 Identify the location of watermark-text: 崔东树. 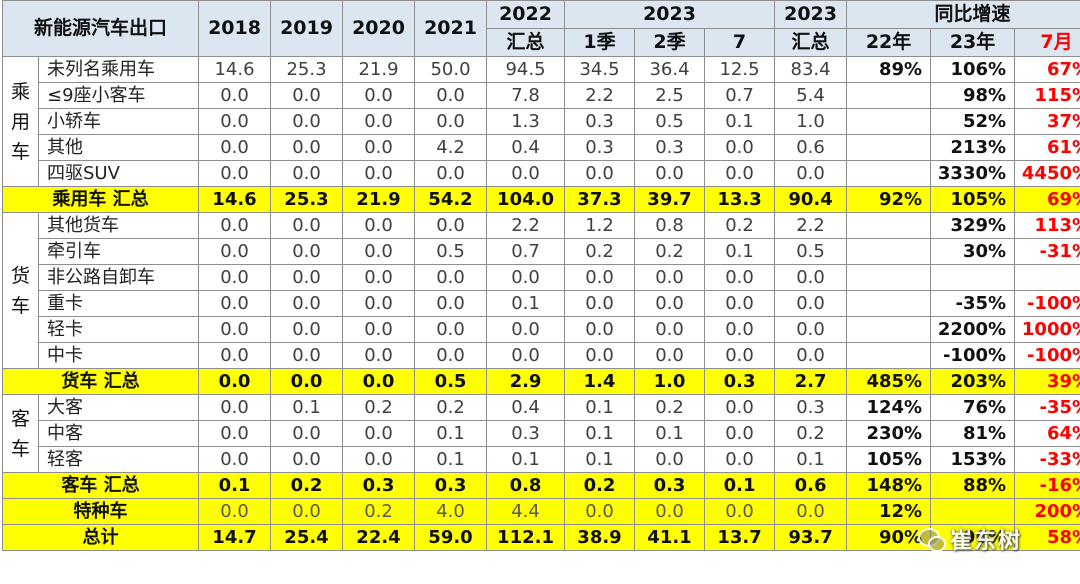
(986, 541).